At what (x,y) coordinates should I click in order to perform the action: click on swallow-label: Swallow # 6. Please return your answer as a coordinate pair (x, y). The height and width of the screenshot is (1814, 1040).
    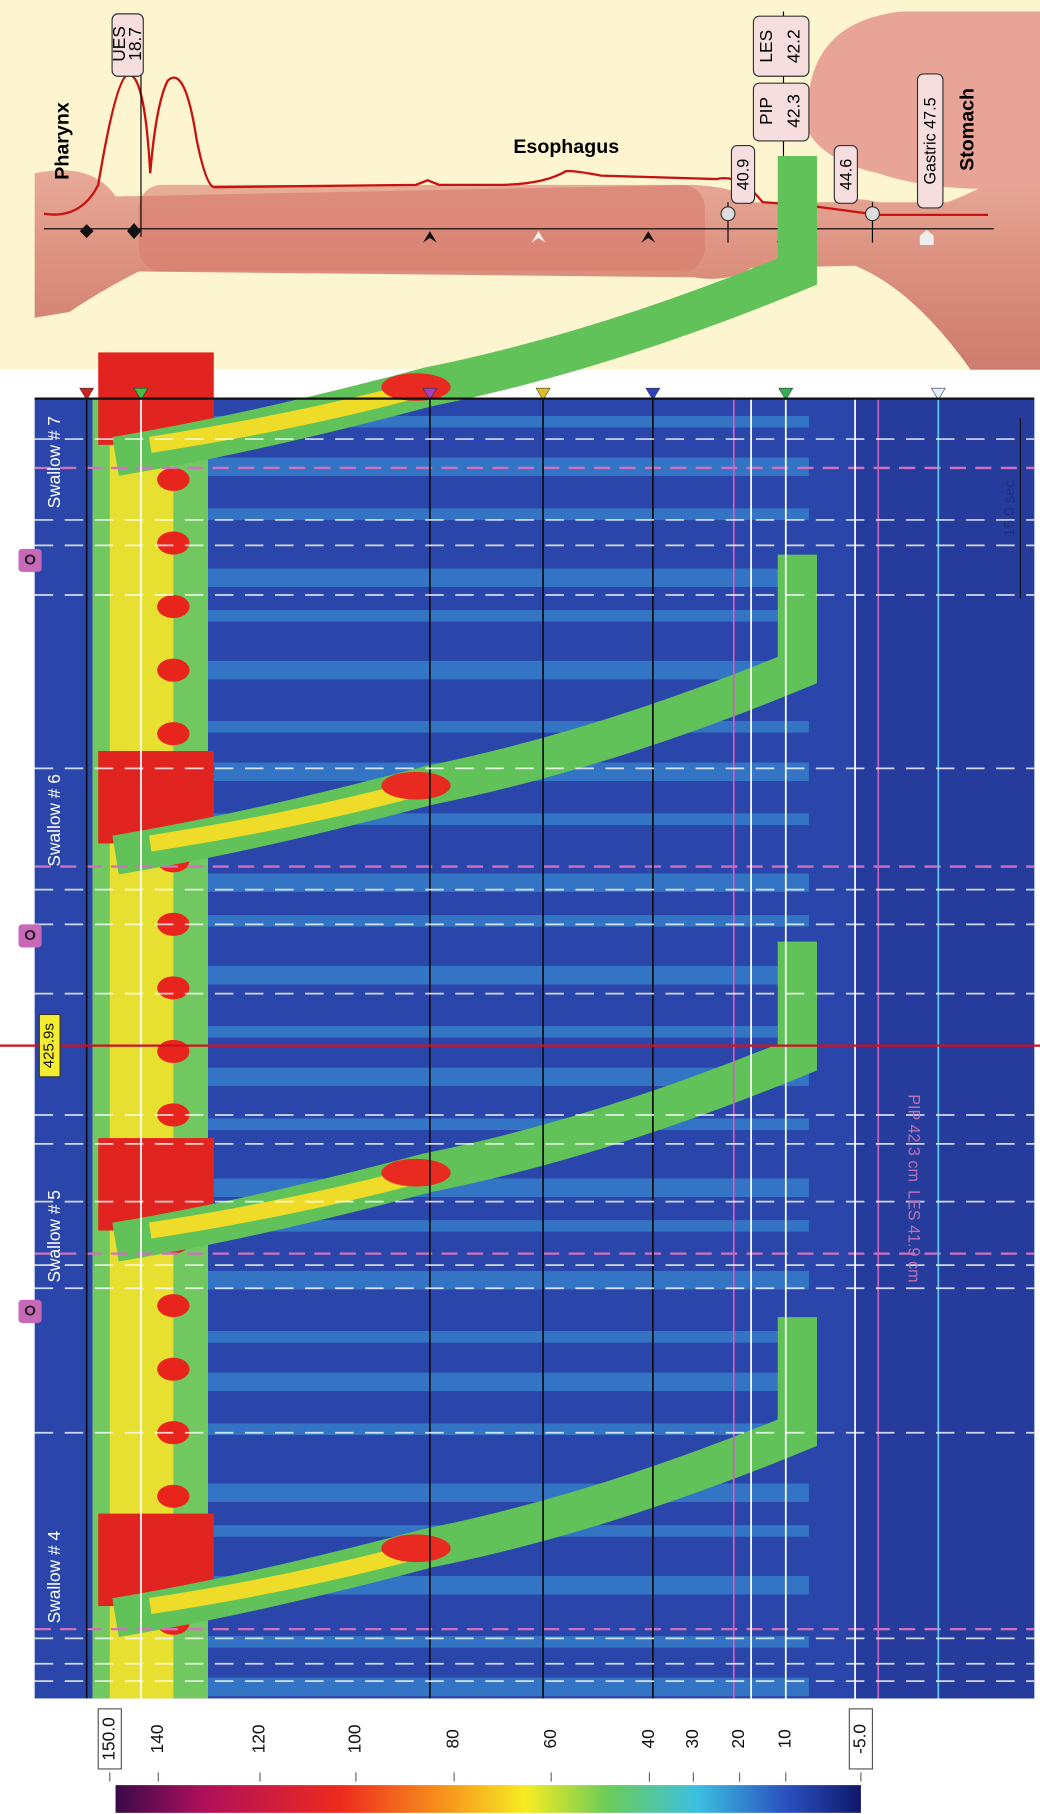
    Looking at the image, I should click on (54, 820).